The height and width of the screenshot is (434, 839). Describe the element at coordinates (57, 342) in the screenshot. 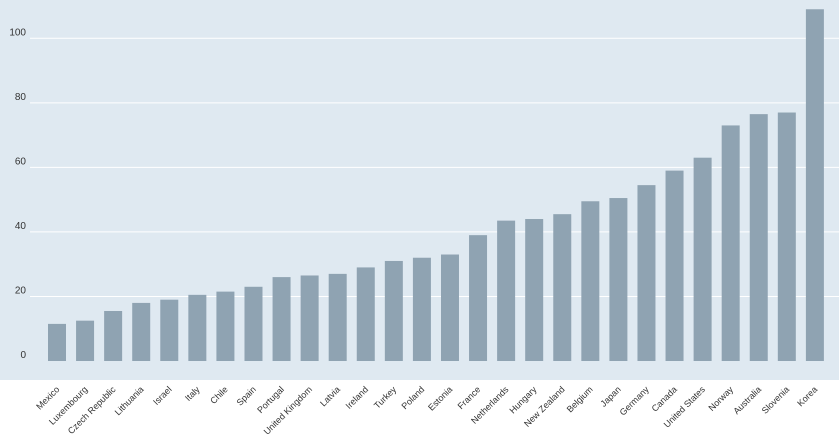

I see `bar-mexico` at that location.